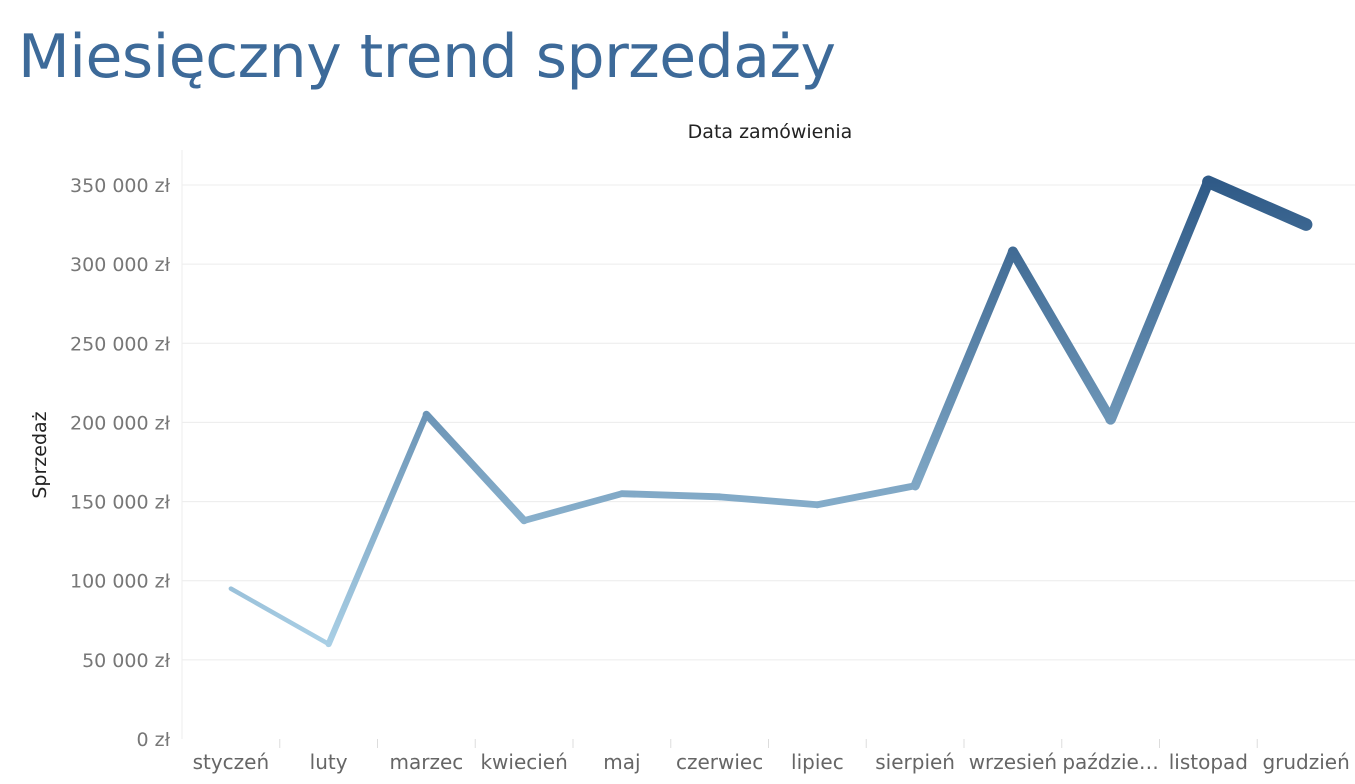  What do you see at coordinates (231, 762) in the screenshot?
I see `x-tick-label: styczeń` at bounding box center [231, 762].